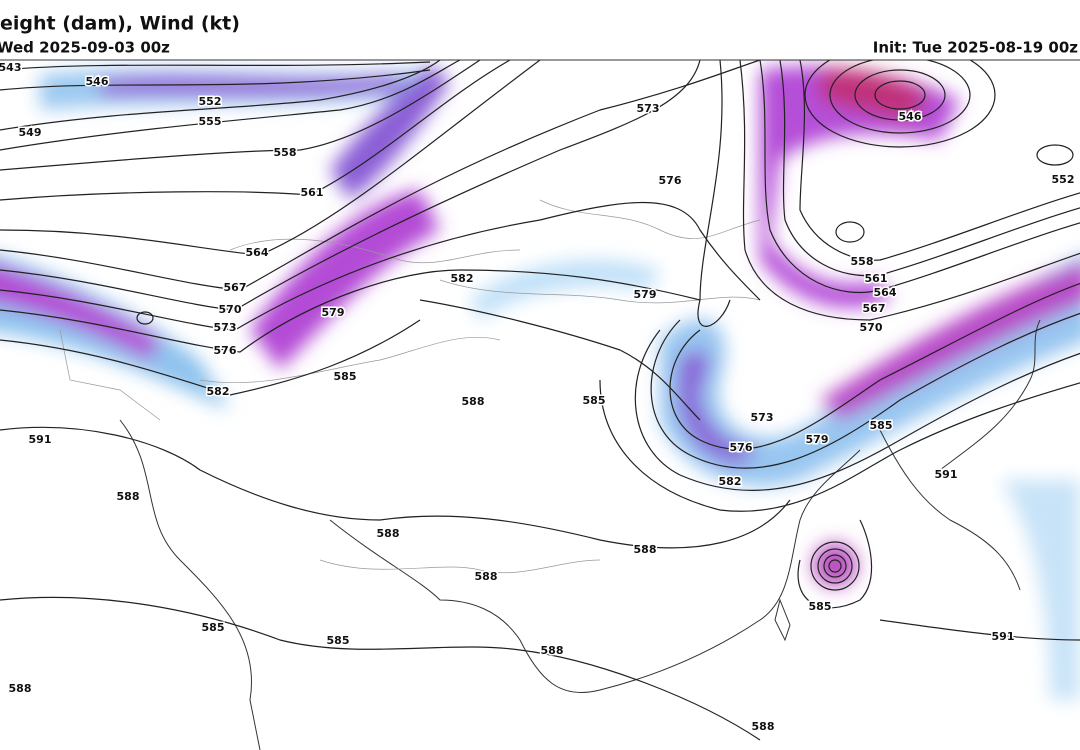 This screenshot has width=1080, height=750. Describe the element at coordinates (975, 48) in the screenshot. I see `init-time: Init: Tue 2025-08-19 00z` at that location.